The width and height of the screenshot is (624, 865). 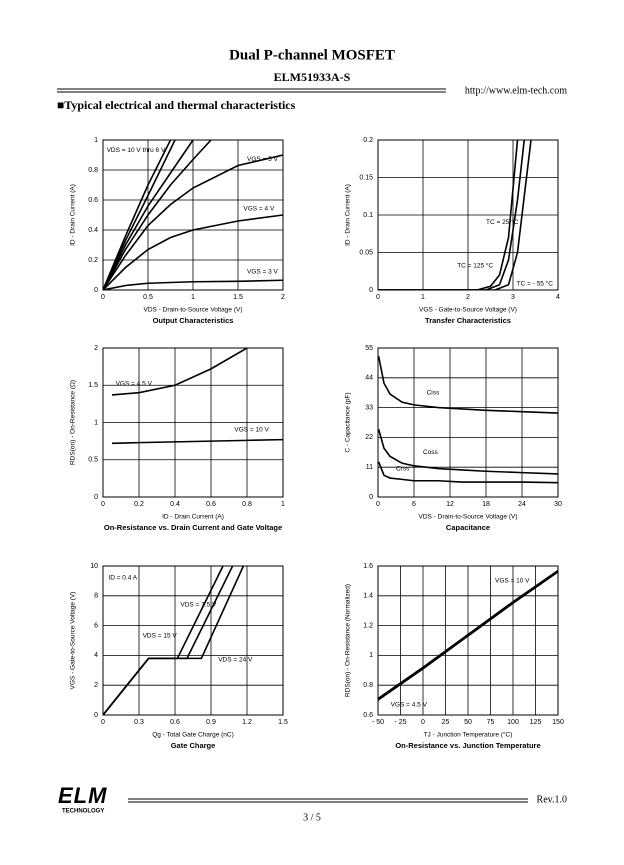 I want to click on y-tick-label: 0.15, so click(x=366, y=177).